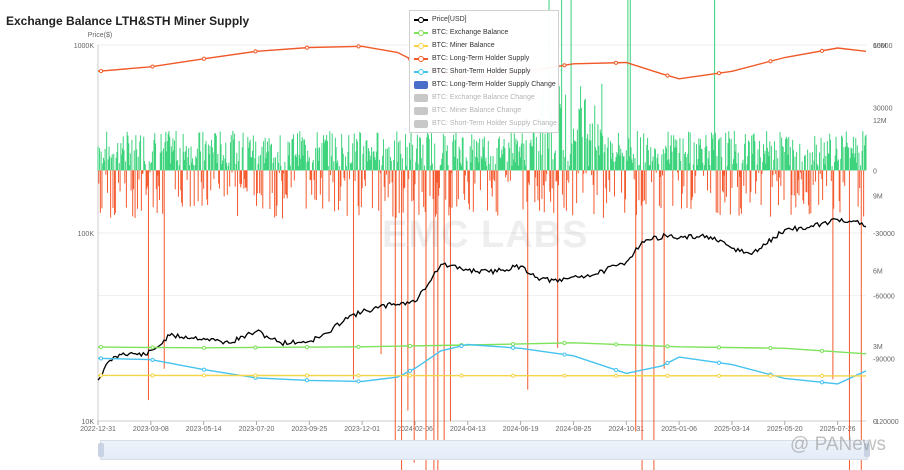 The width and height of the screenshot is (904, 470). I want to click on panews-watermark: @ PANews, so click(838, 444).